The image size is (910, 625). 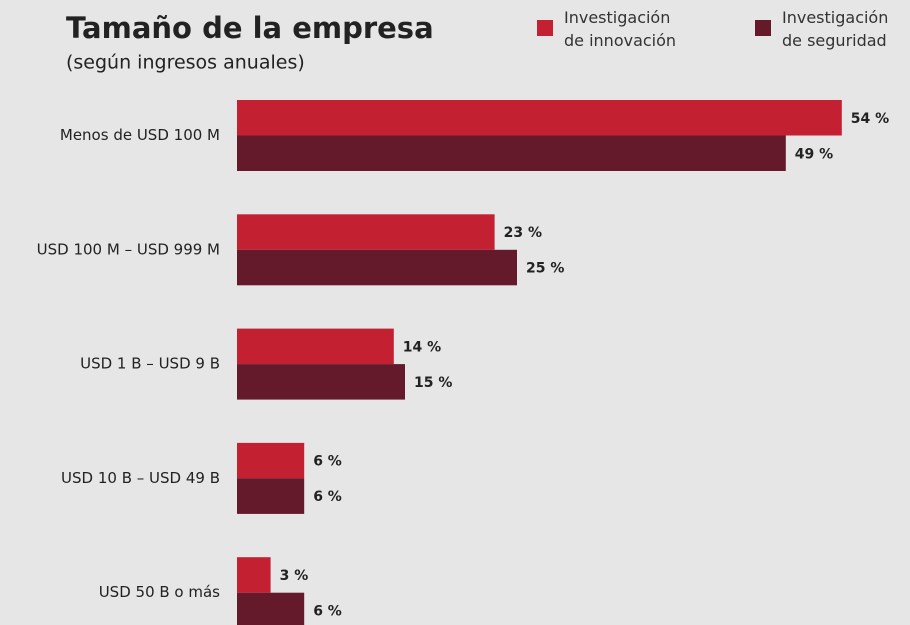 What do you see at coordinates (185, 63) in the screenshot?
I see `chart-subtitle: (según ingresos anuales)` at bounding box center [185, 63].